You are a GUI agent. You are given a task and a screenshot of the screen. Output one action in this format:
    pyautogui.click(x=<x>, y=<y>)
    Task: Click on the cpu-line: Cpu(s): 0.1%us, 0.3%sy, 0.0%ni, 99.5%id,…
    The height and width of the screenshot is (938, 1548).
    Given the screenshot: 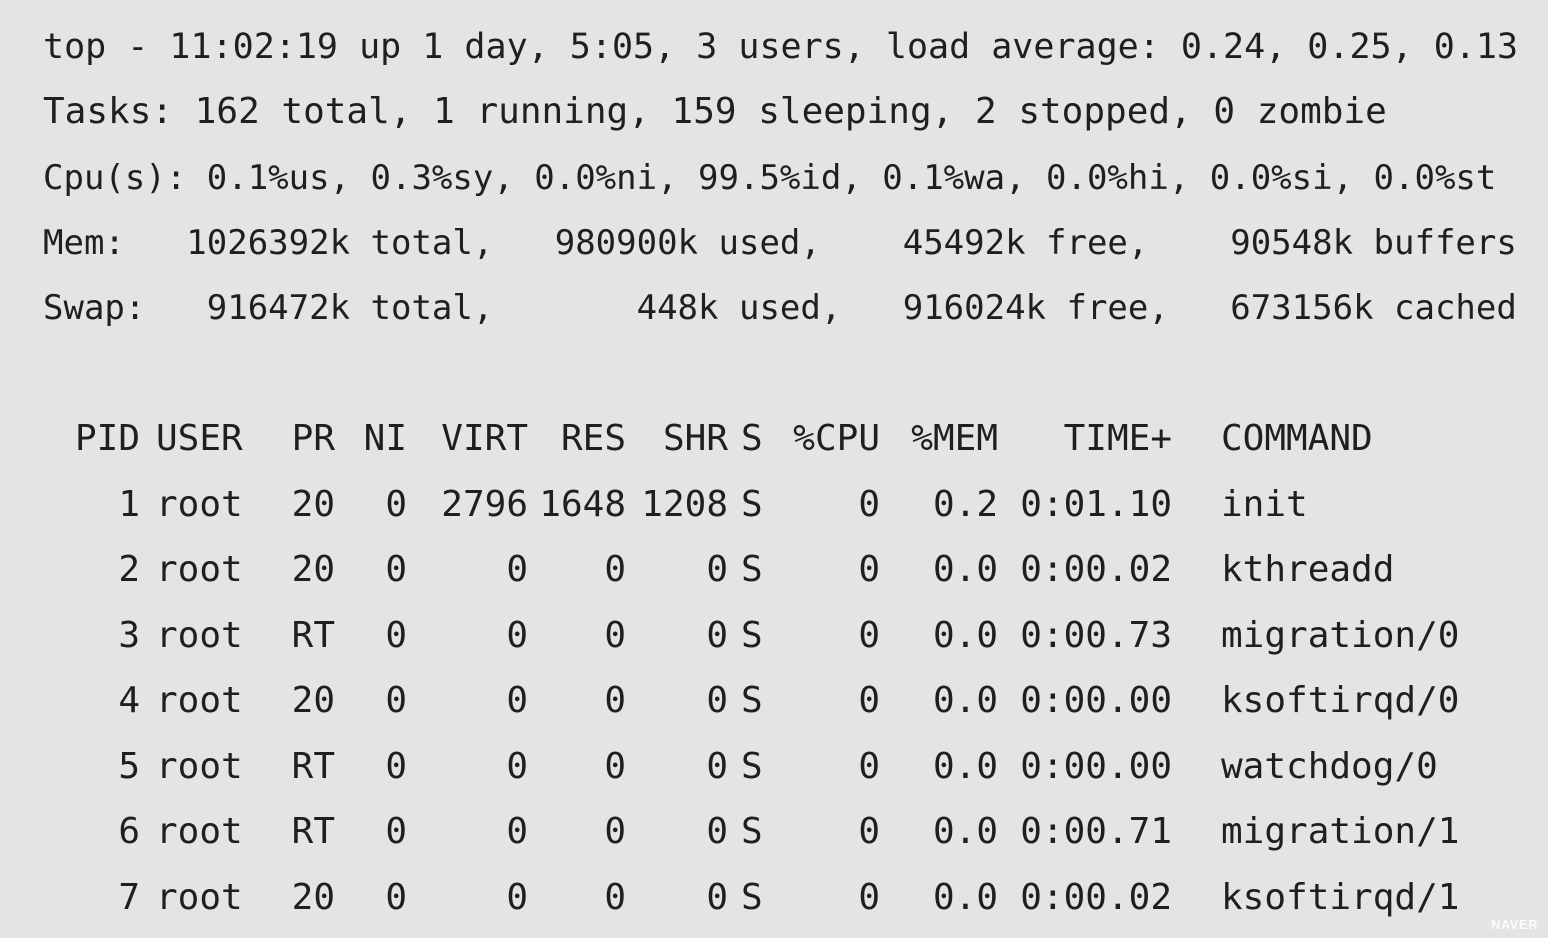 What is the action you would take?
    pyautogui.click(x=770, y=178)
    